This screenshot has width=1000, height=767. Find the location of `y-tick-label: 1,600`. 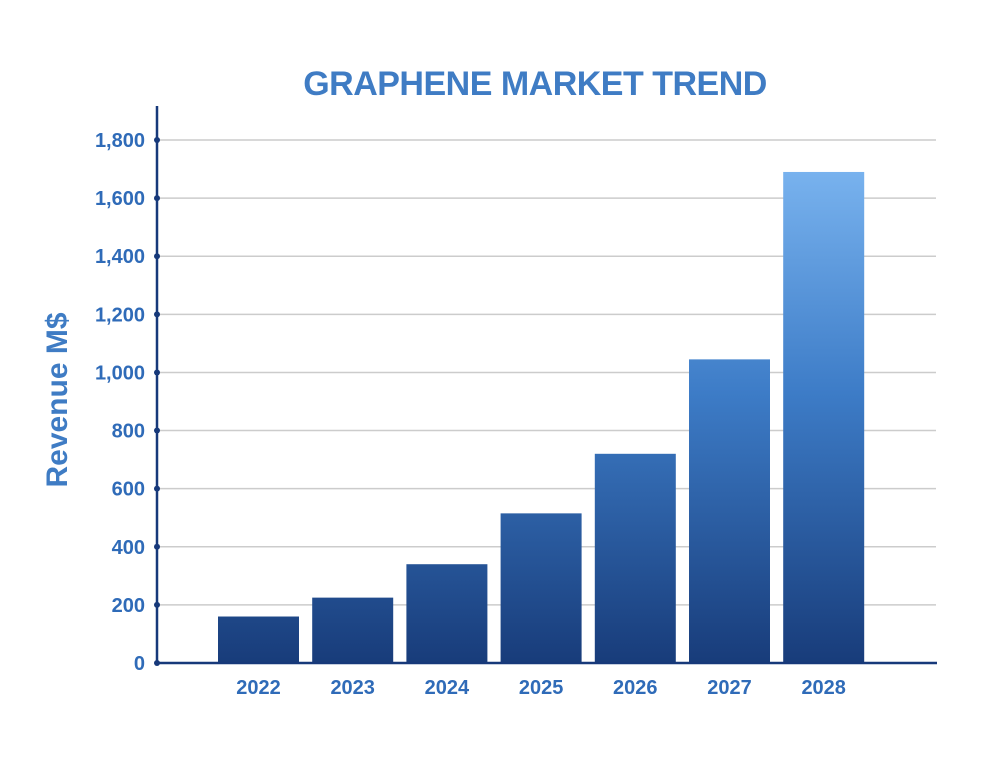

y-tick-label: 1,600 is located at coordinates (120, 199).